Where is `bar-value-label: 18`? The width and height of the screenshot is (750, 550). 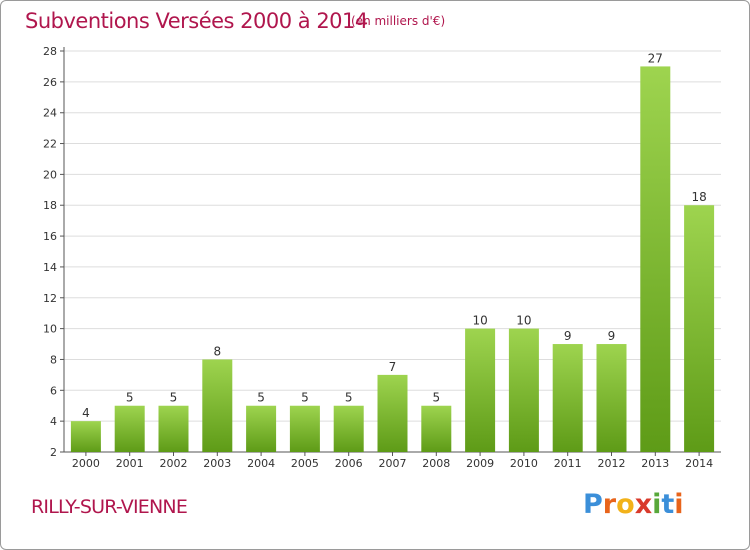 bar-value-label: 18 is located at coordinates (698, 197).